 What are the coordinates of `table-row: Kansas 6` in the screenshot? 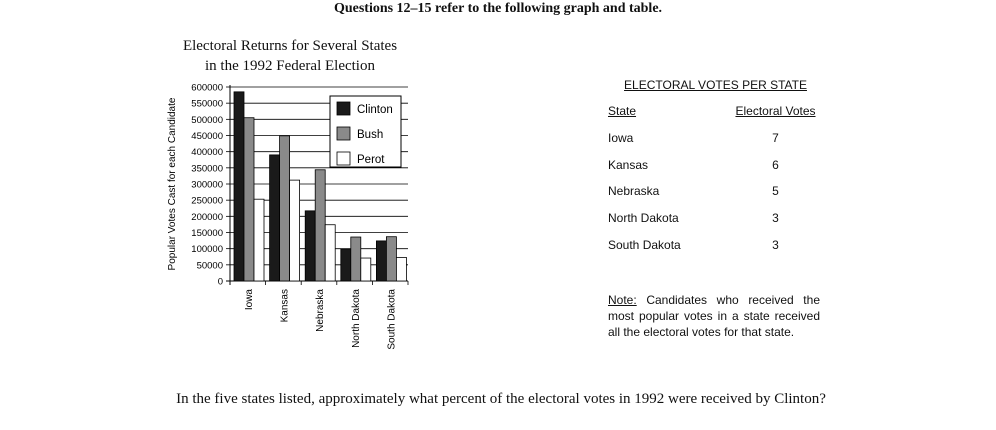 It's located at (715, 171).